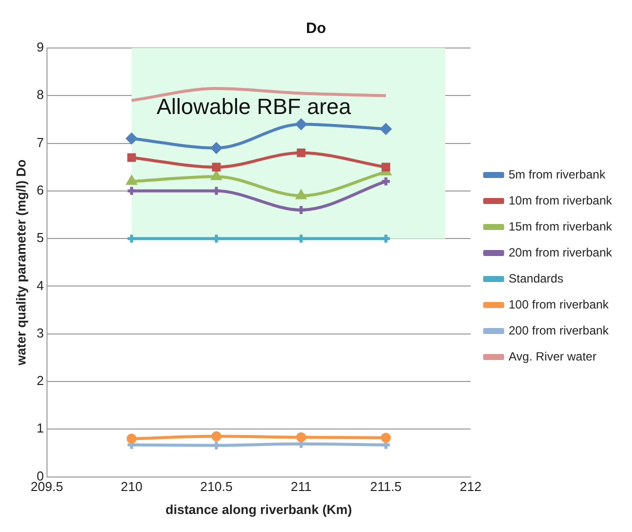  Describe the element at coordinates (40, 380) in the screenshot. I see `y-tick-label: 2` at that location.